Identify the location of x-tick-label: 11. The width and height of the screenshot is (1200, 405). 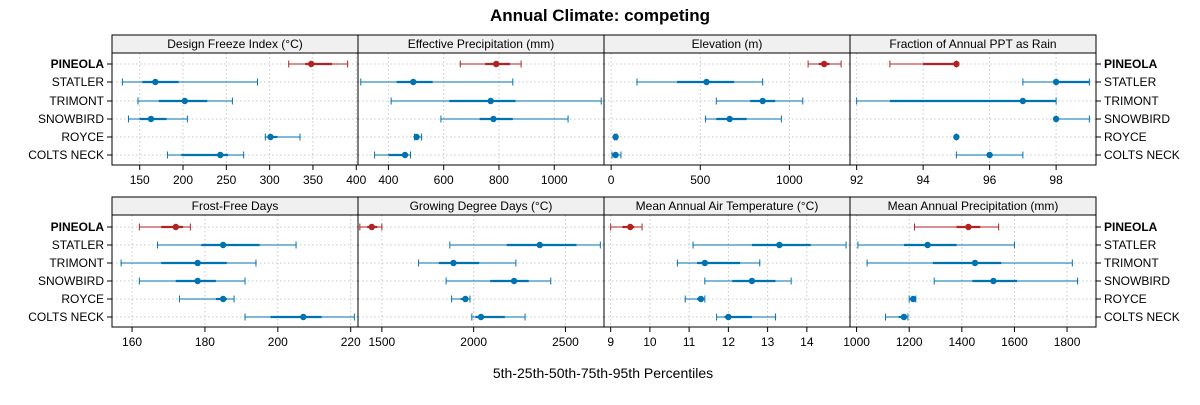
(689, 342).